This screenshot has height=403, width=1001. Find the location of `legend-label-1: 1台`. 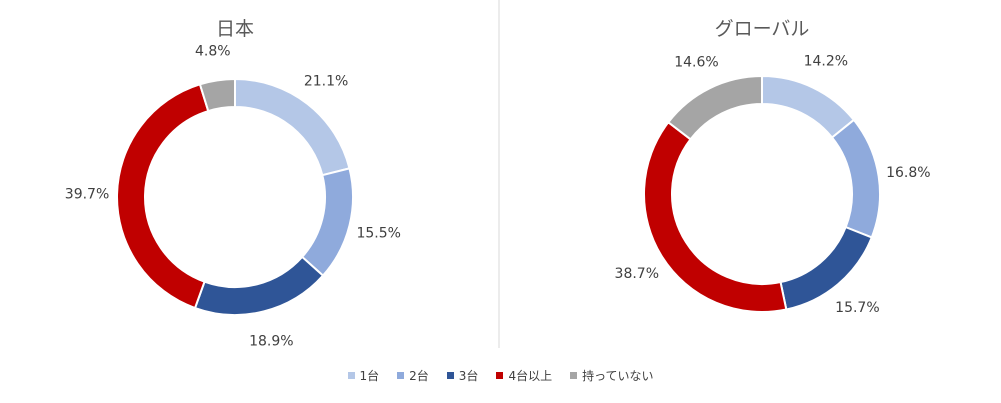

legend-label-1: 1台 is located at coordinates (369, 376).